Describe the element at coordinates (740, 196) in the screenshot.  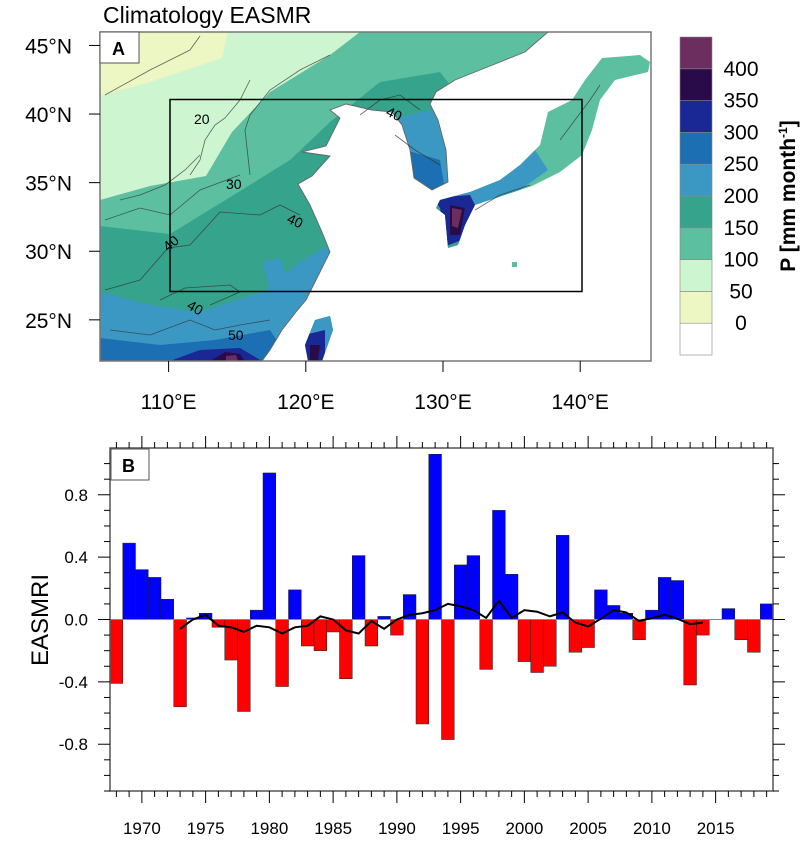
I see `colorbar-level-label: 200` at that location.